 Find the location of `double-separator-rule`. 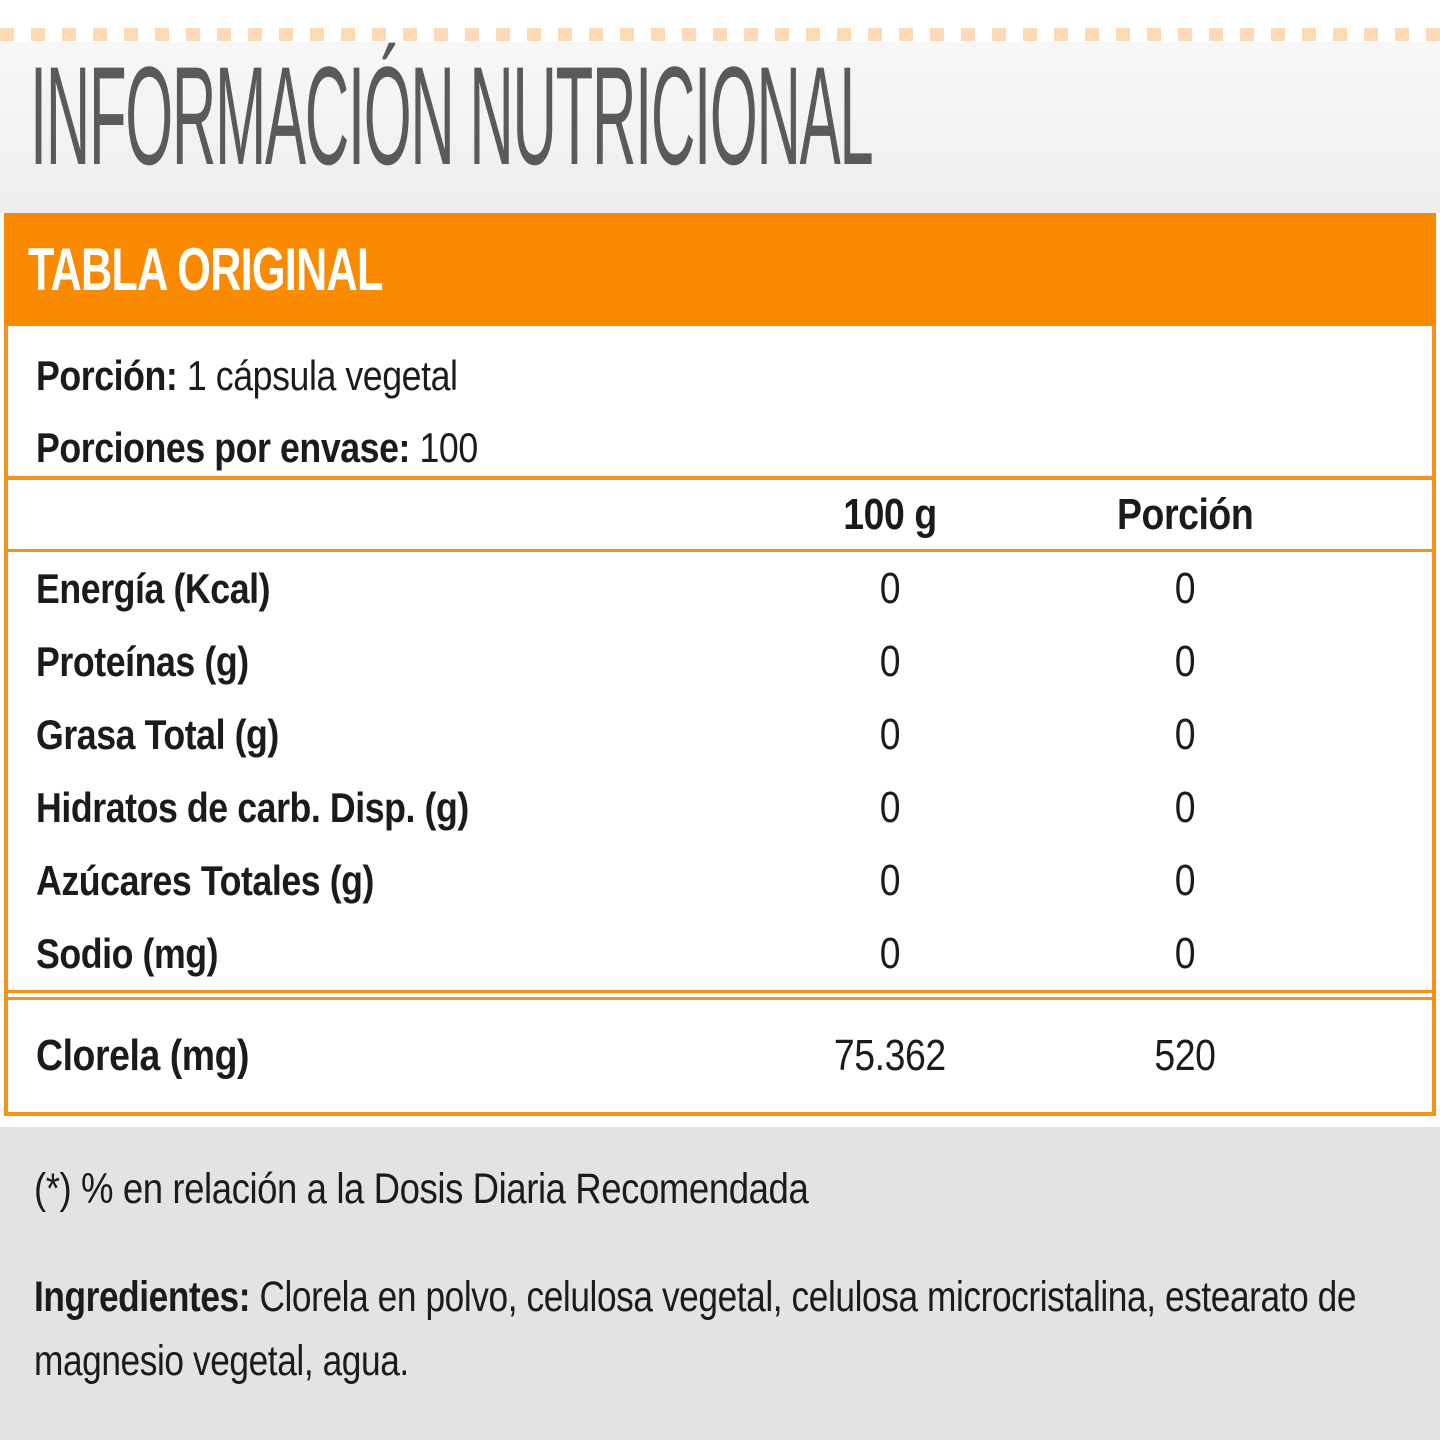

double-separator-rule is located at coordinates (720, 995).